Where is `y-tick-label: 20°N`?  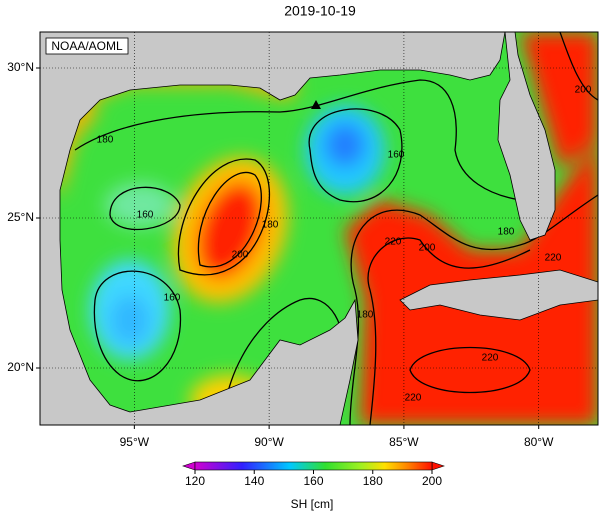 y-tick-label: 20°N is located at coordinates (20, 367).